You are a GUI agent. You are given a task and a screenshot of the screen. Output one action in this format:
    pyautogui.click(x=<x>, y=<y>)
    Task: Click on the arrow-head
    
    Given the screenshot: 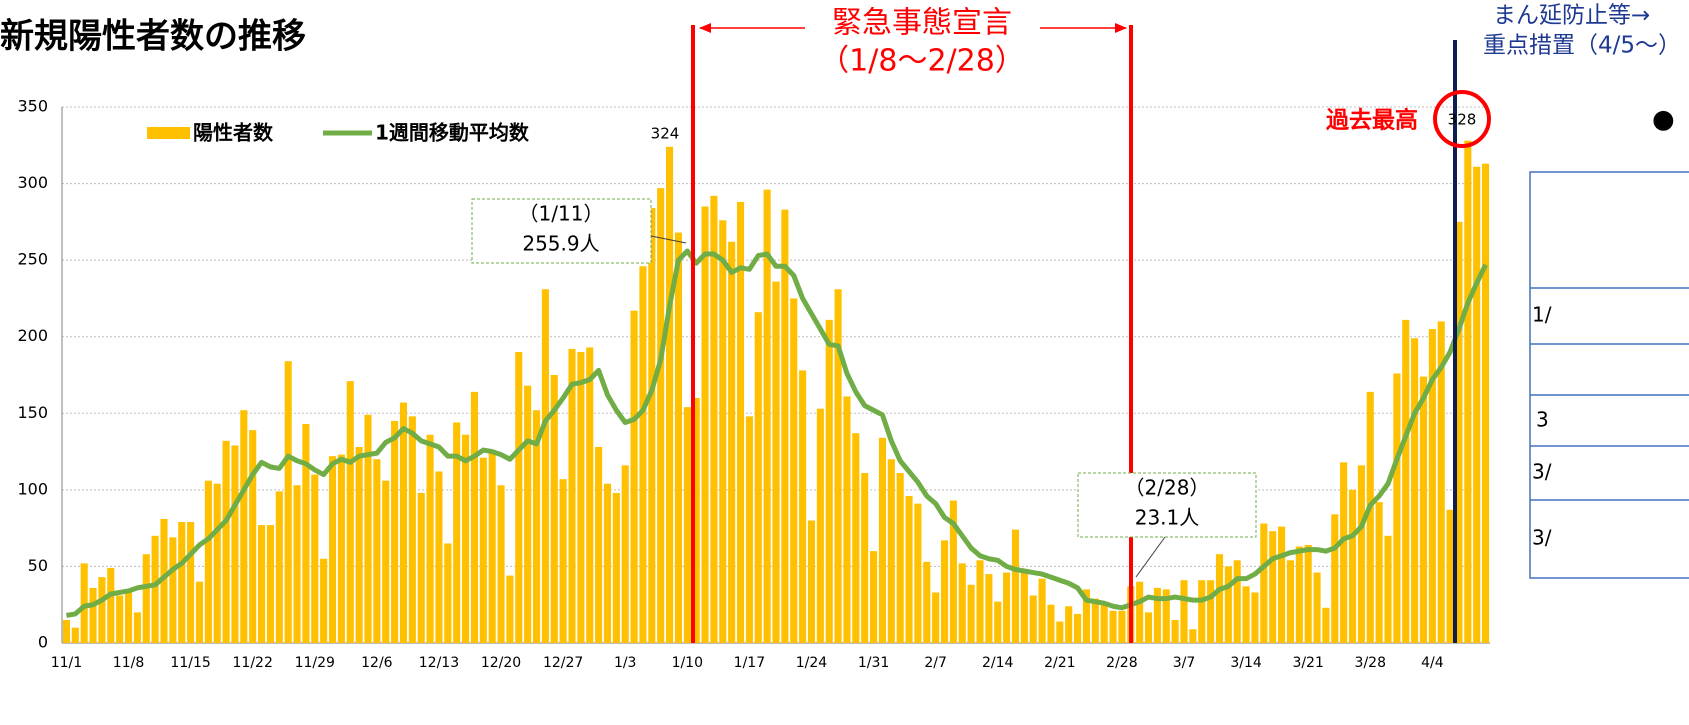 What is the action you would take?
    pyautogui.click(x=705, y=28)
    